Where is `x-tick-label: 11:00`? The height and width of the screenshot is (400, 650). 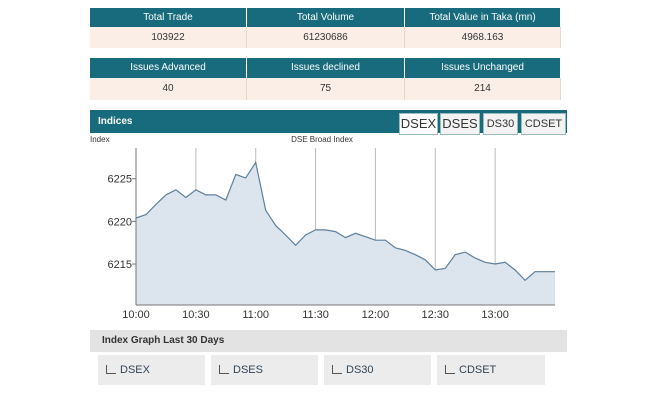
x-tick-label: 11:00 is located at coordinates (255, 315).